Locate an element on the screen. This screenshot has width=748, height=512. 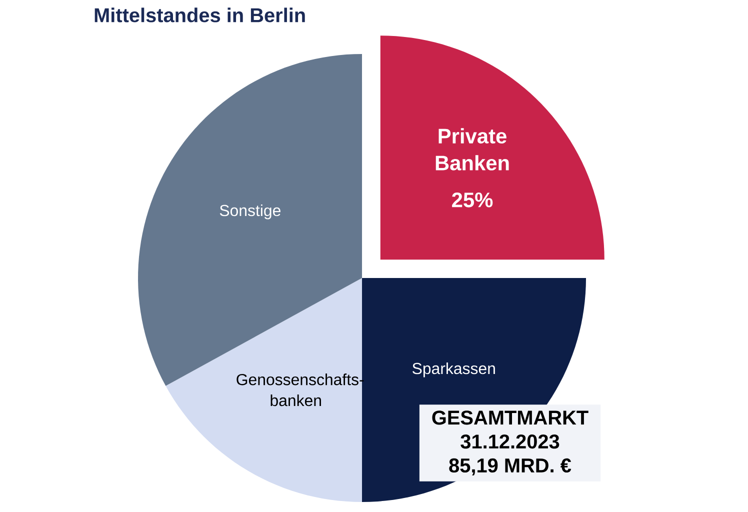
text: 31.12.2023 is located at coordinates (510, 441).